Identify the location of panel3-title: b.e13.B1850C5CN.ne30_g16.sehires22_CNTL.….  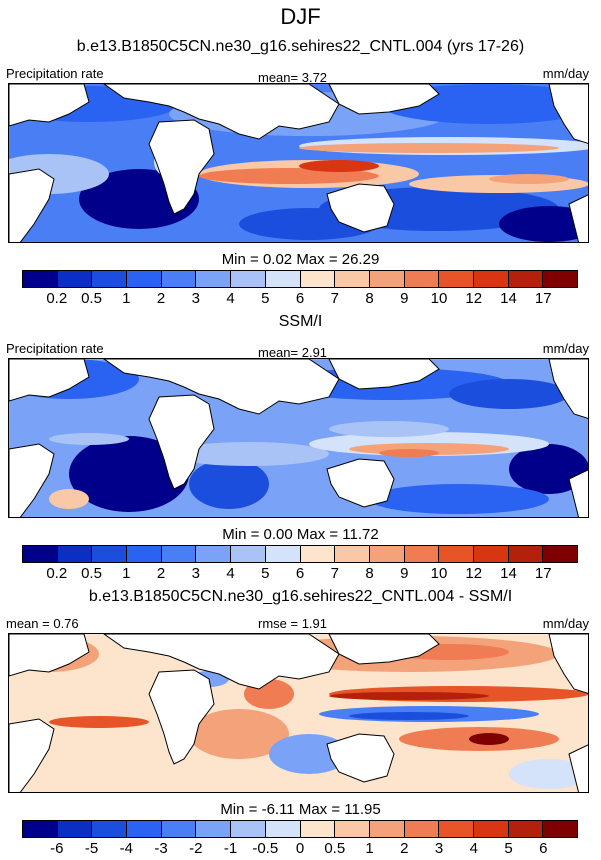
(300, 596).